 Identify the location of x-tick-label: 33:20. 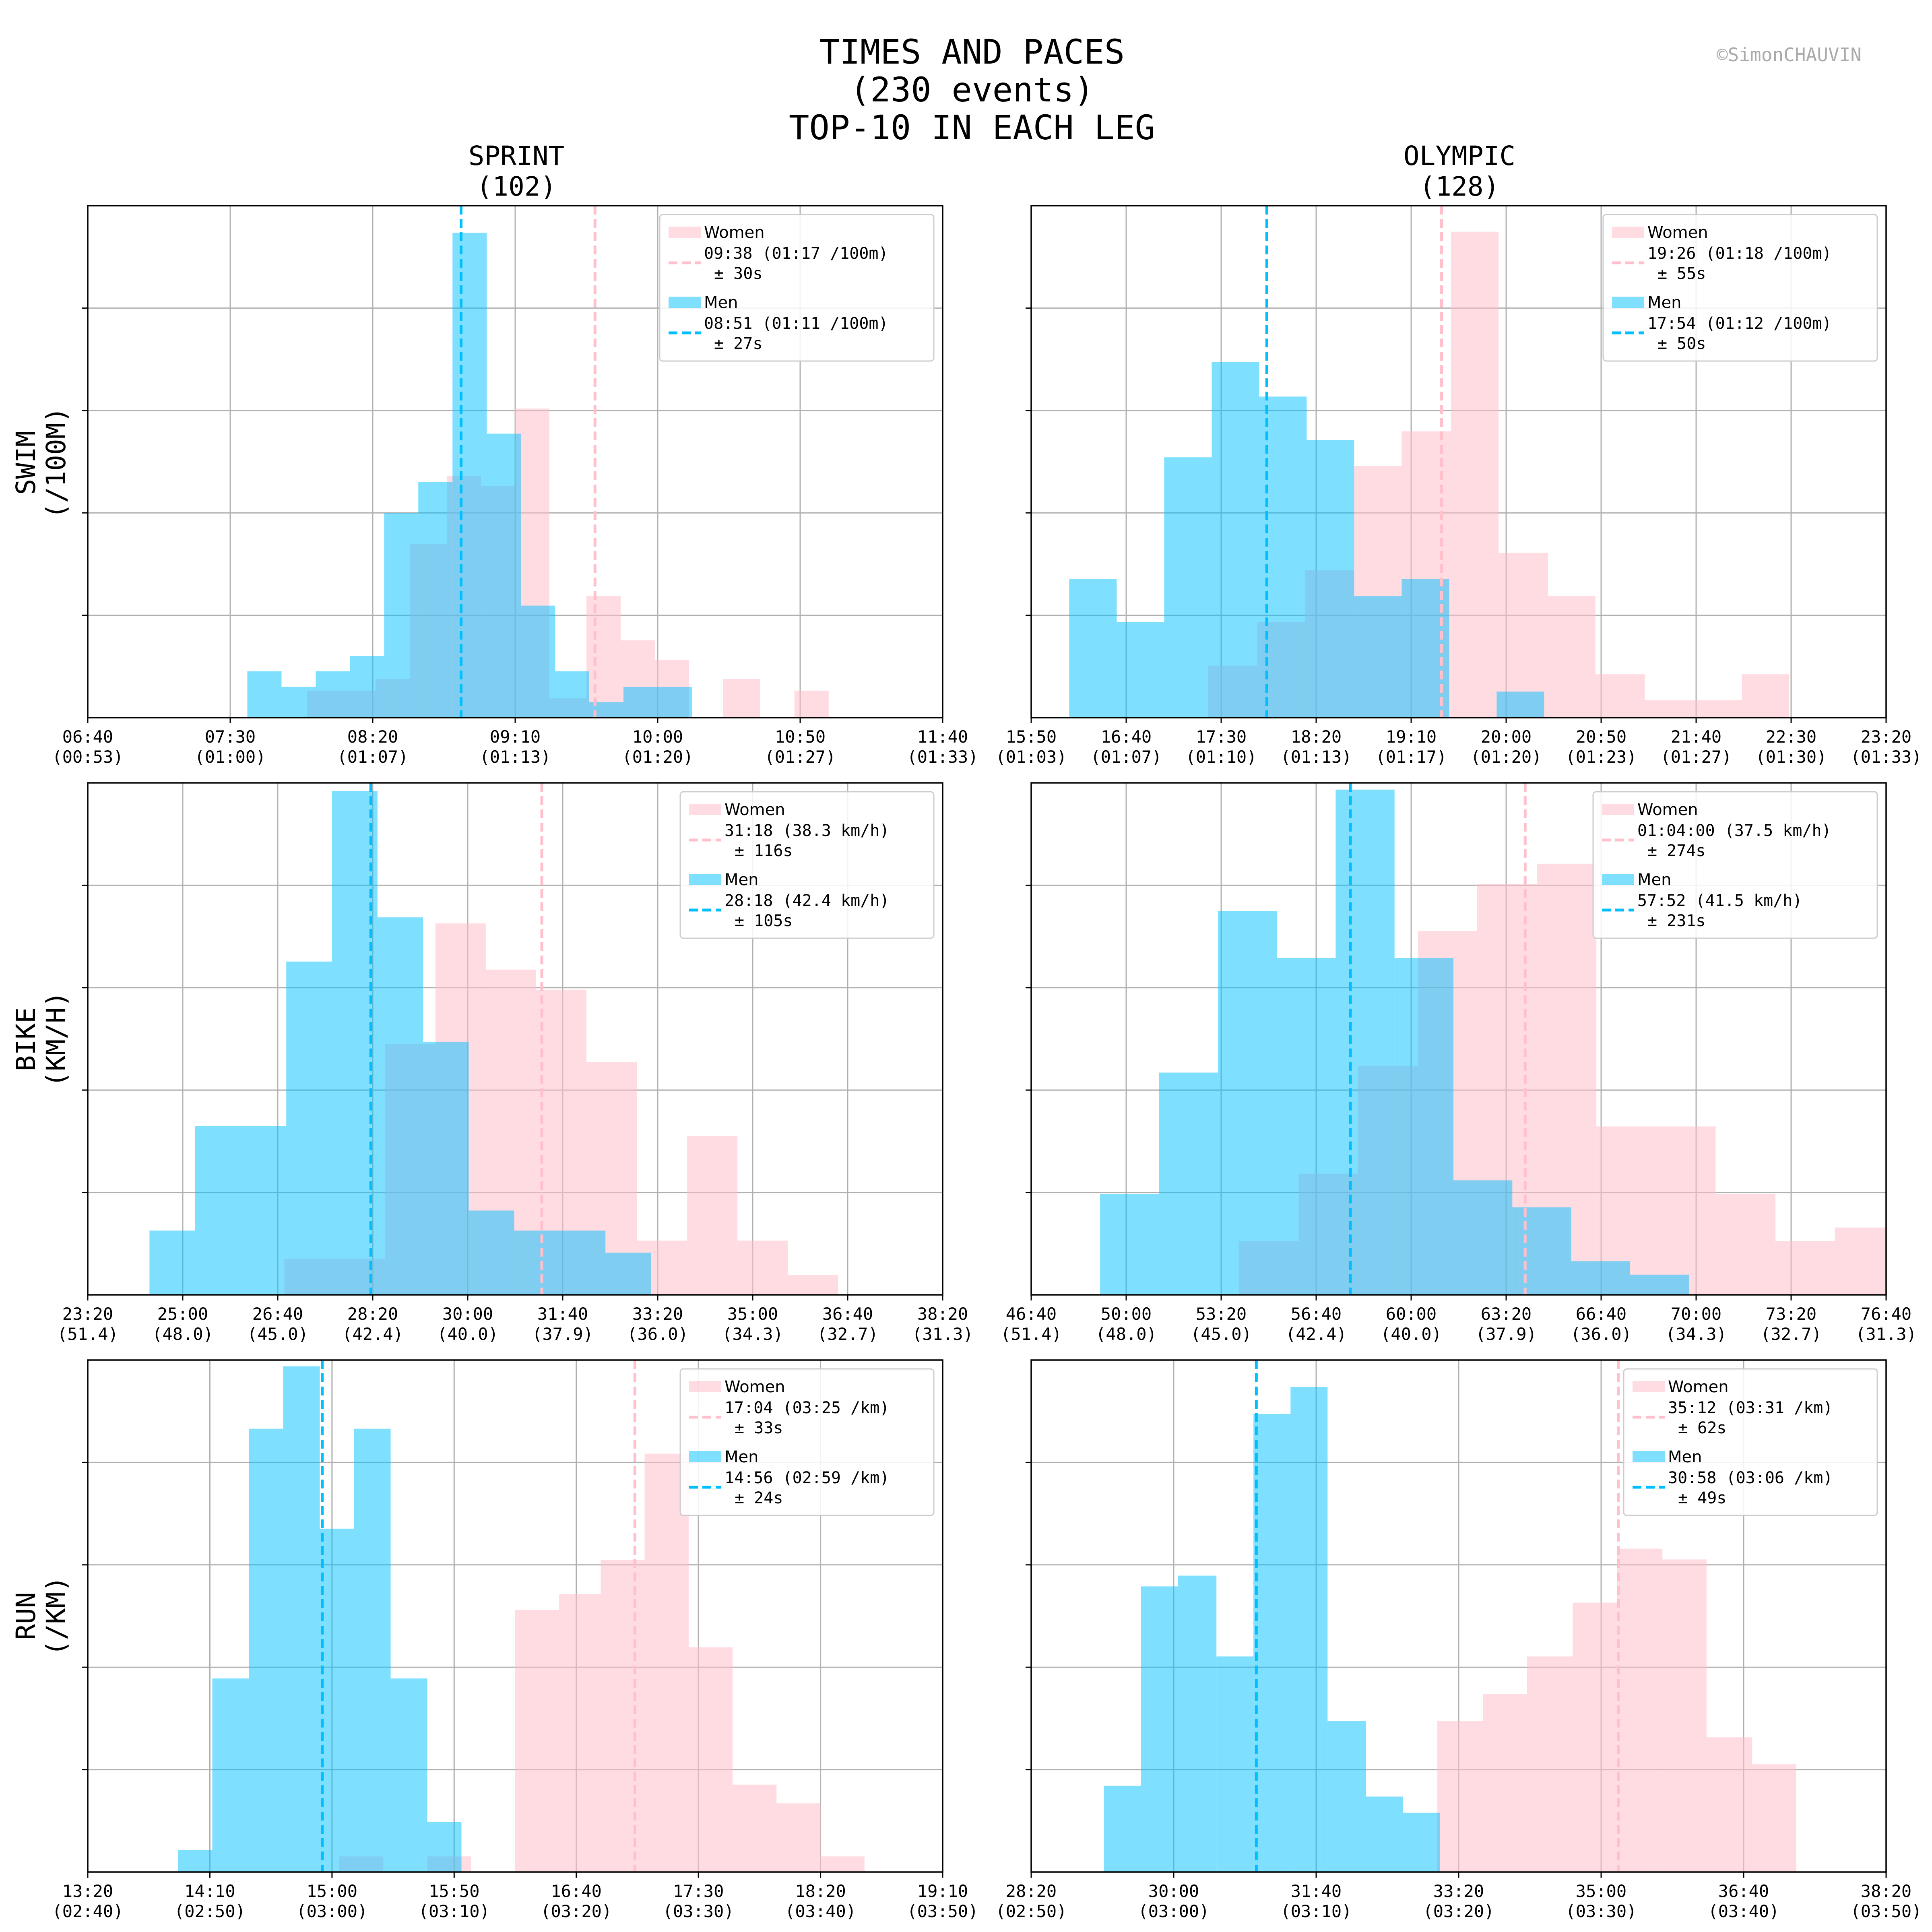
(657, 1314).